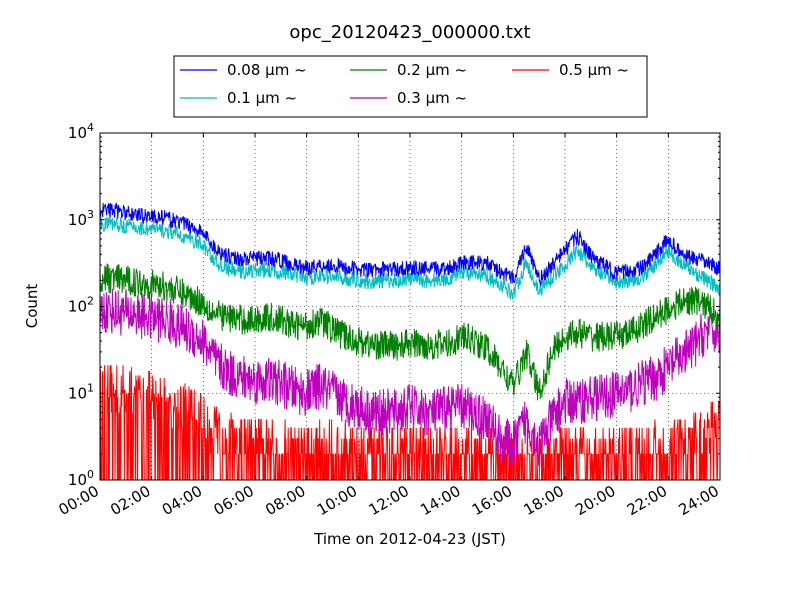 The image size is (800, 600). What do you see at coordinates (234, 500) in the screenshot?
I see `x-tick-label: 06:00` at bounding box center [234, 500].